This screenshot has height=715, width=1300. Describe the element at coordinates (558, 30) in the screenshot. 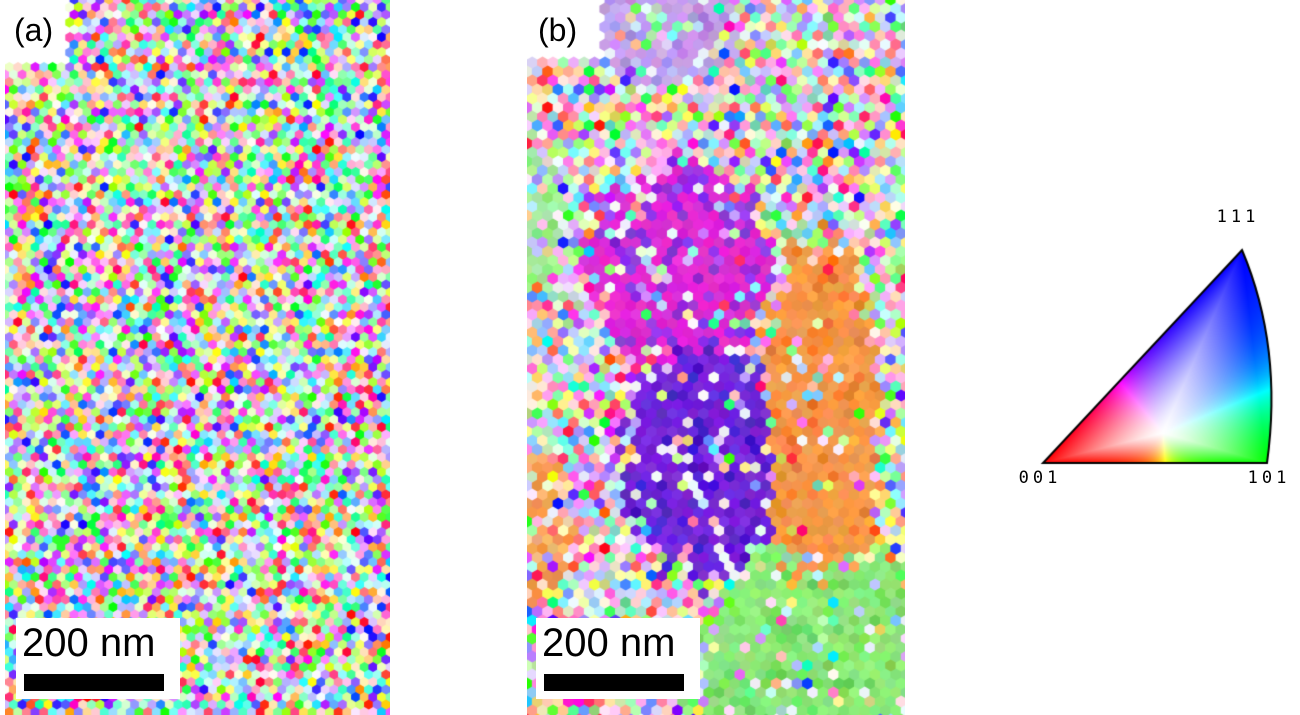

I see `panel-b-label: (b)` at that location.